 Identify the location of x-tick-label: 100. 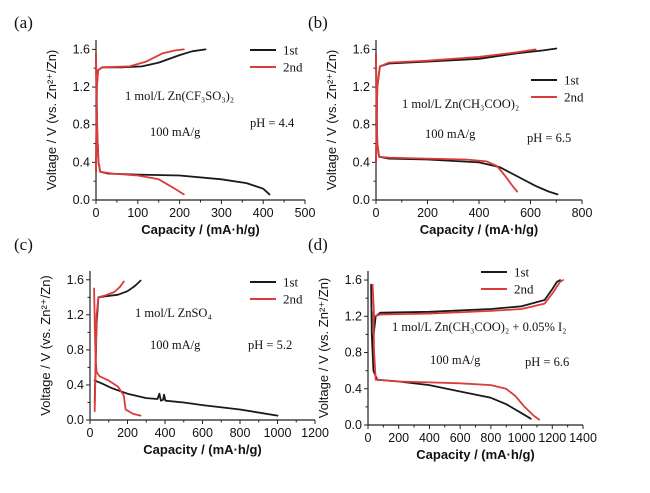
(137, 213).